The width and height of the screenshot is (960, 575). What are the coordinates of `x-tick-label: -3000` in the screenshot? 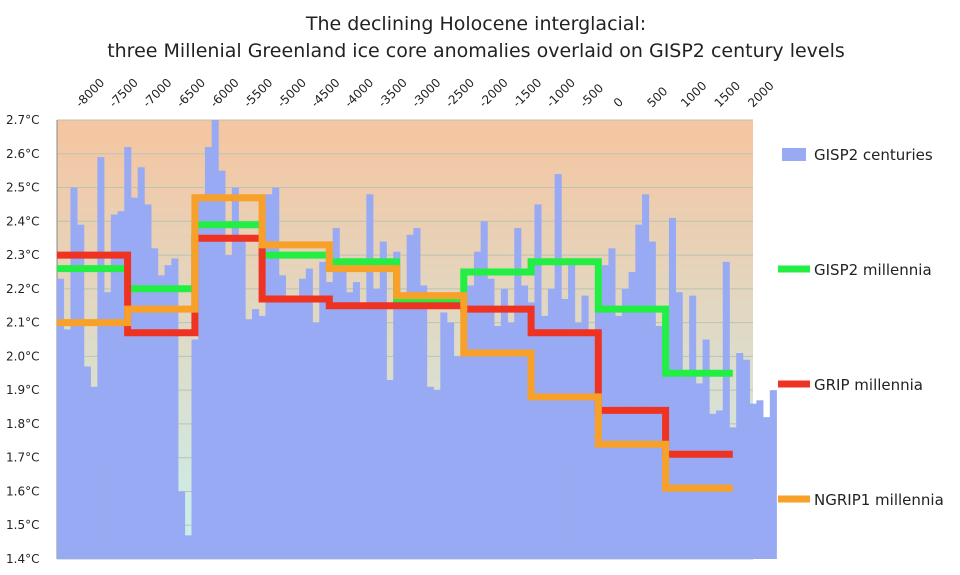 It's located at (426, 93).